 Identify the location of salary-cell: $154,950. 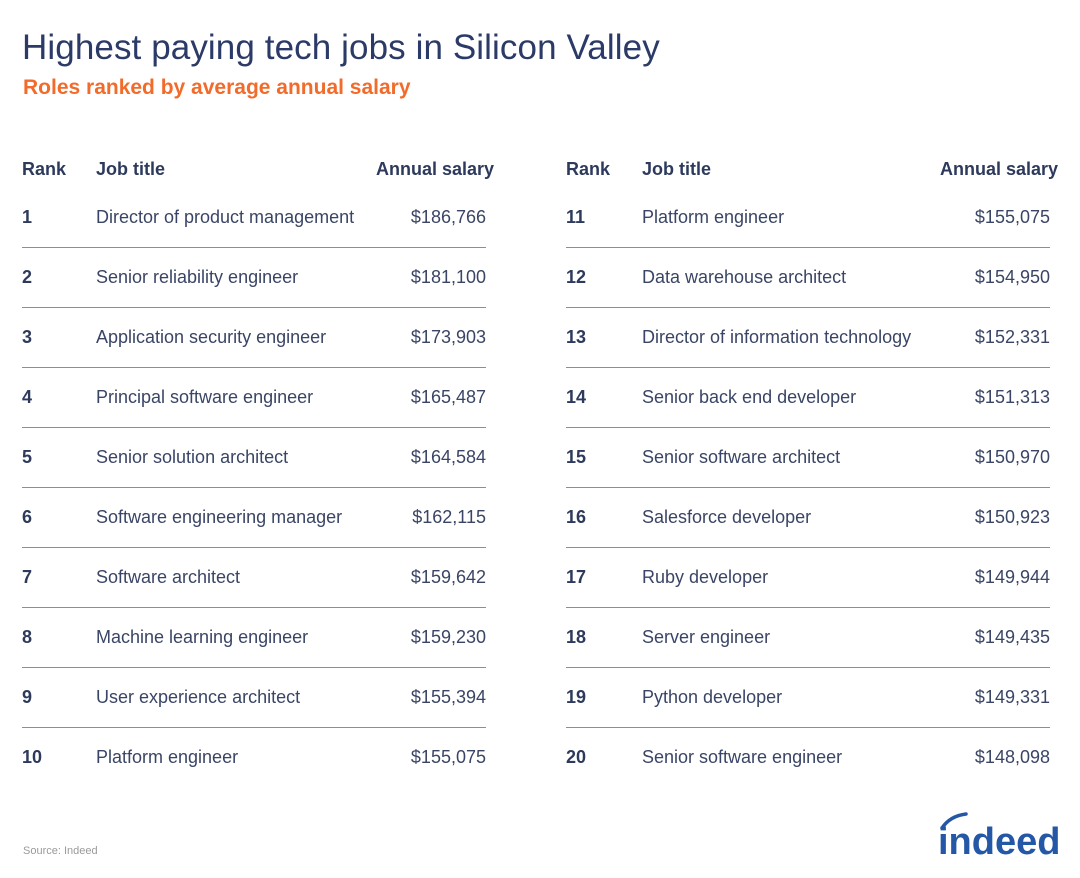
(995, 277).